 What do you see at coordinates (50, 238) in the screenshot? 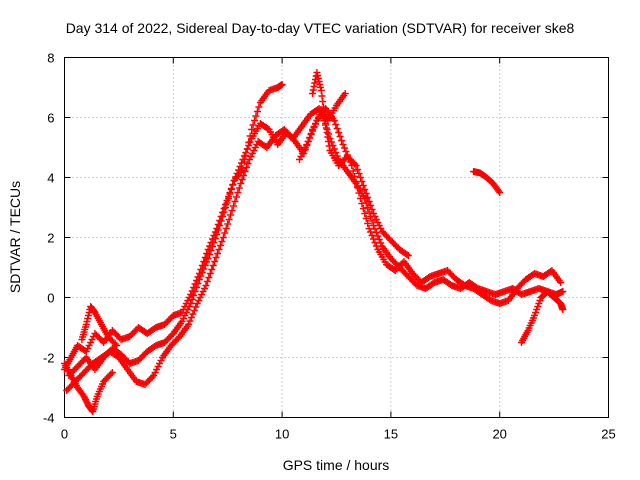
I see `y-tick-label: 2` at bounding box center [50, 238].